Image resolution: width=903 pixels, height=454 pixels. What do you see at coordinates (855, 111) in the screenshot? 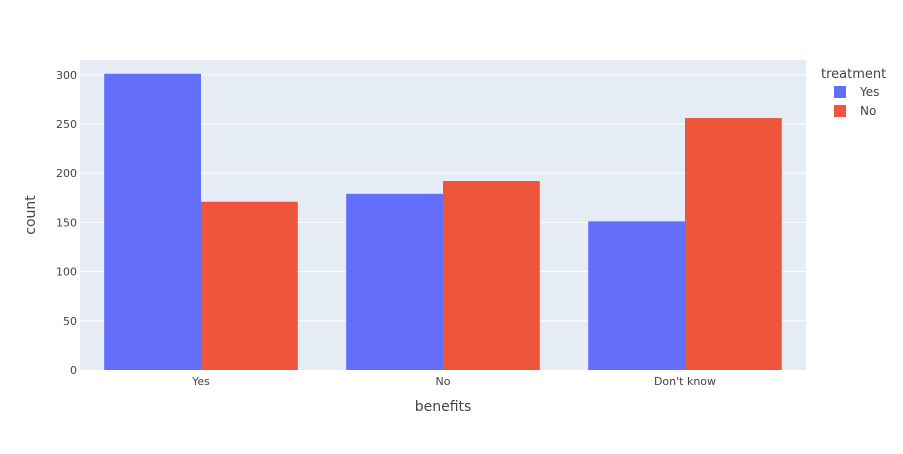
I see `legend-item-no: No` at bounding box center [855, 111].